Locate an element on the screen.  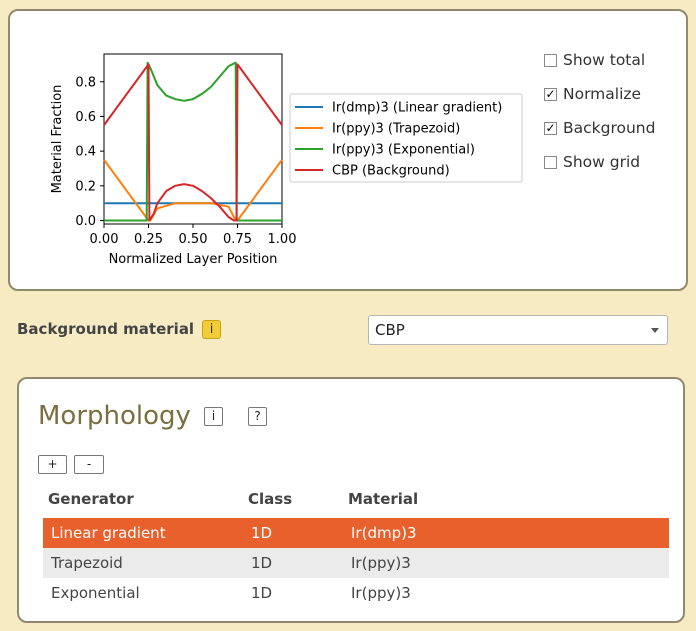
x-tick-label: 0.00 is located at coordinates (104, 239).